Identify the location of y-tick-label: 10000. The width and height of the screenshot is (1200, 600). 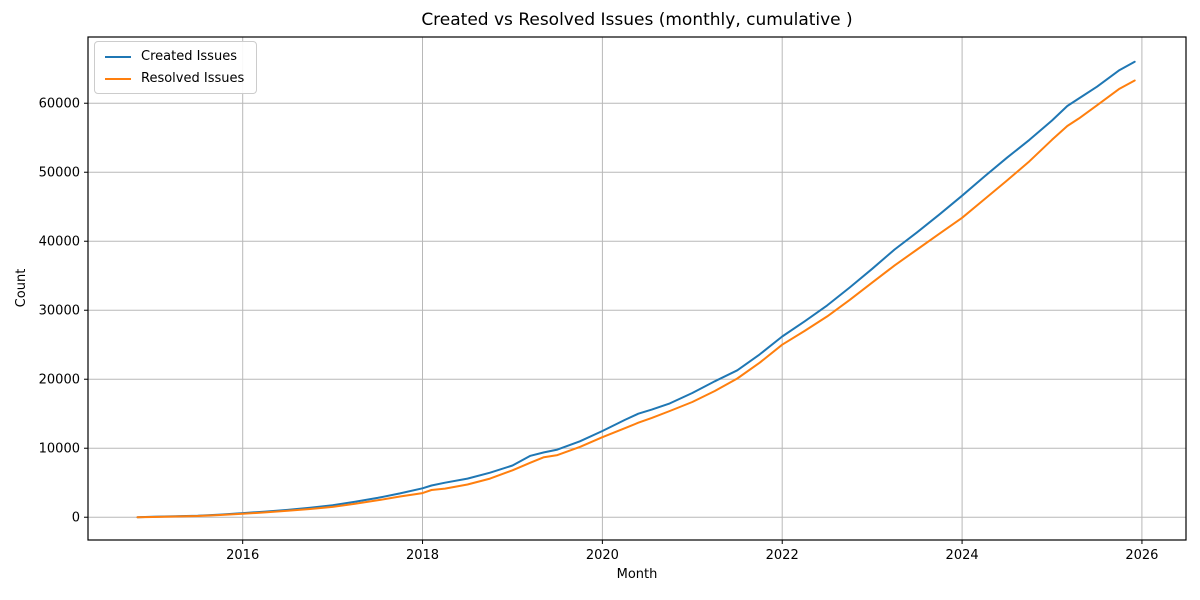
(59, 449).